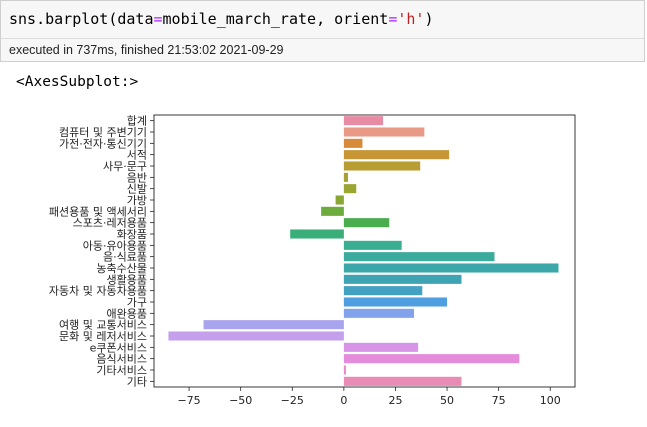 Image resolution: width=647 pixels, height=427 pixels. I want to click on y-tick-label: 생활용품, so click(127, 279).